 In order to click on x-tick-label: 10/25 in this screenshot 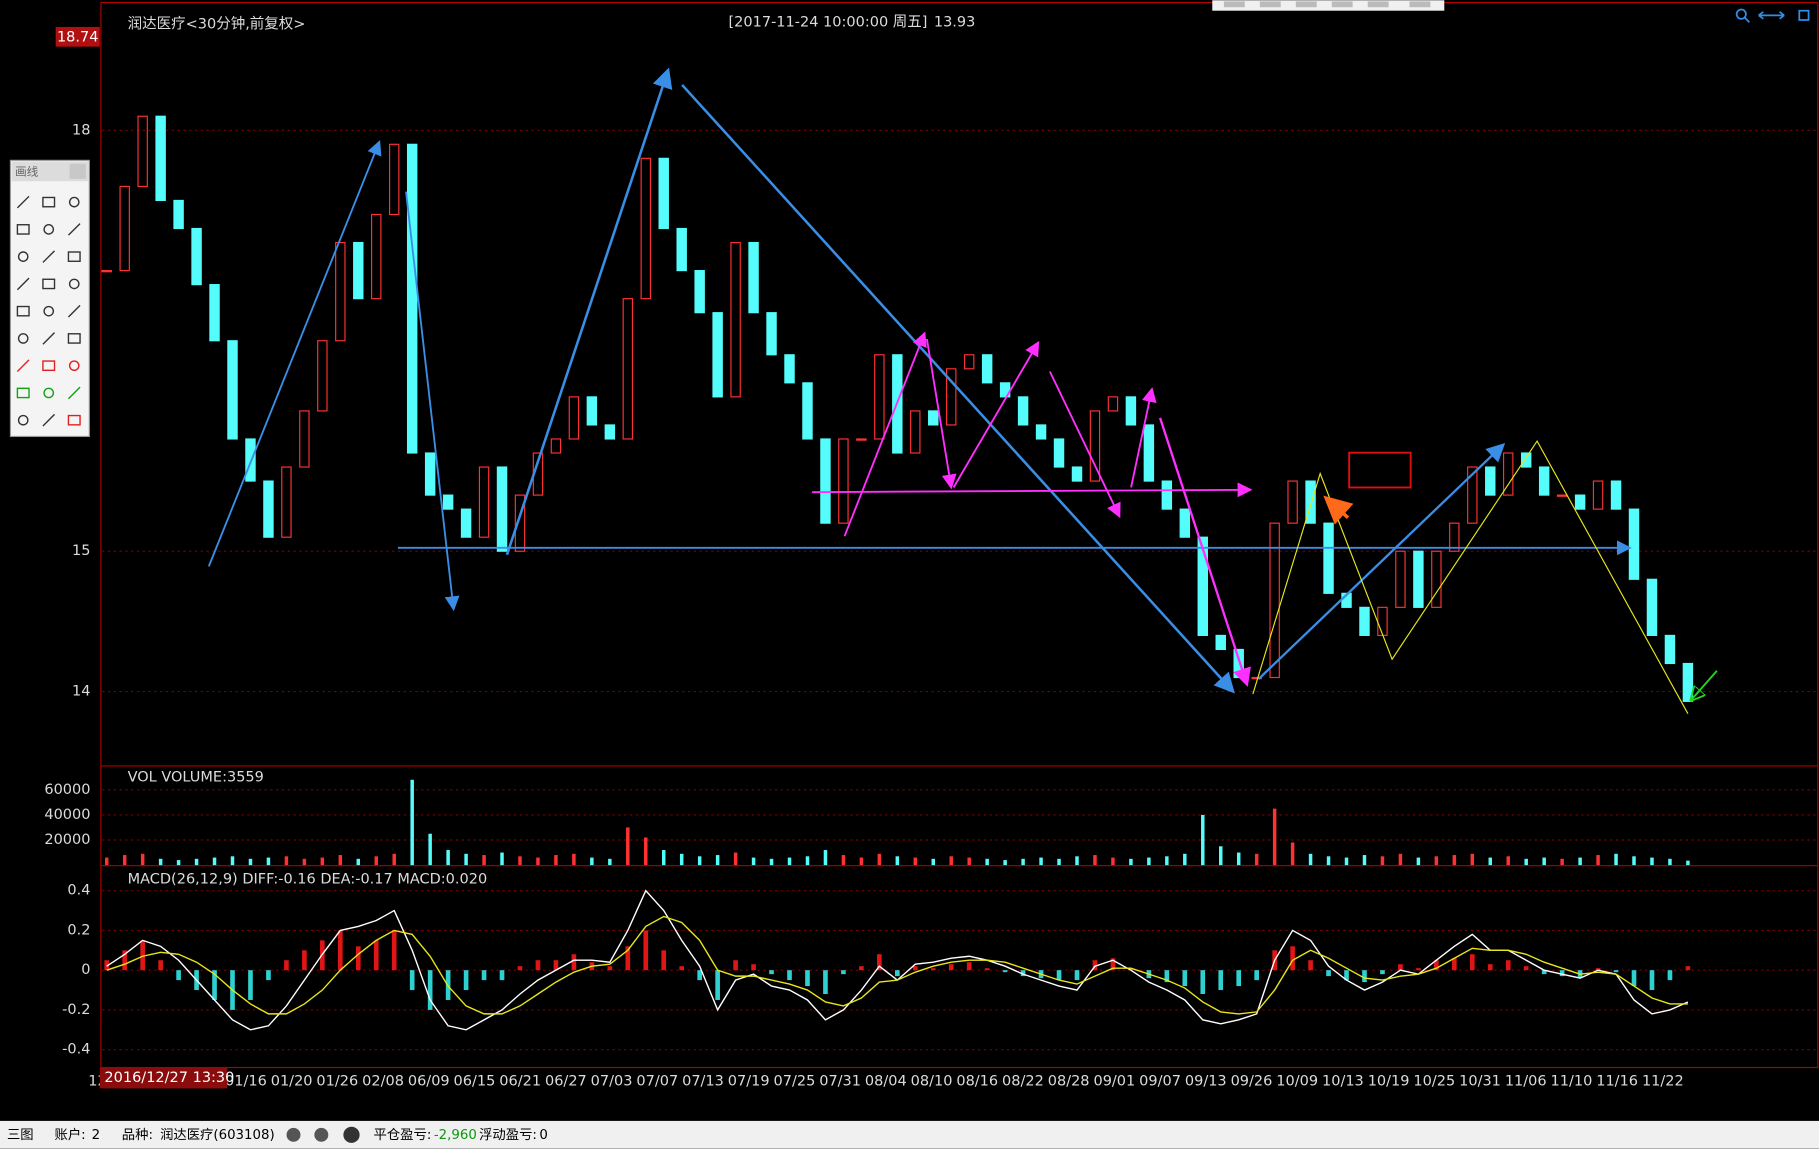, I will do `click(1434, 1081)`.